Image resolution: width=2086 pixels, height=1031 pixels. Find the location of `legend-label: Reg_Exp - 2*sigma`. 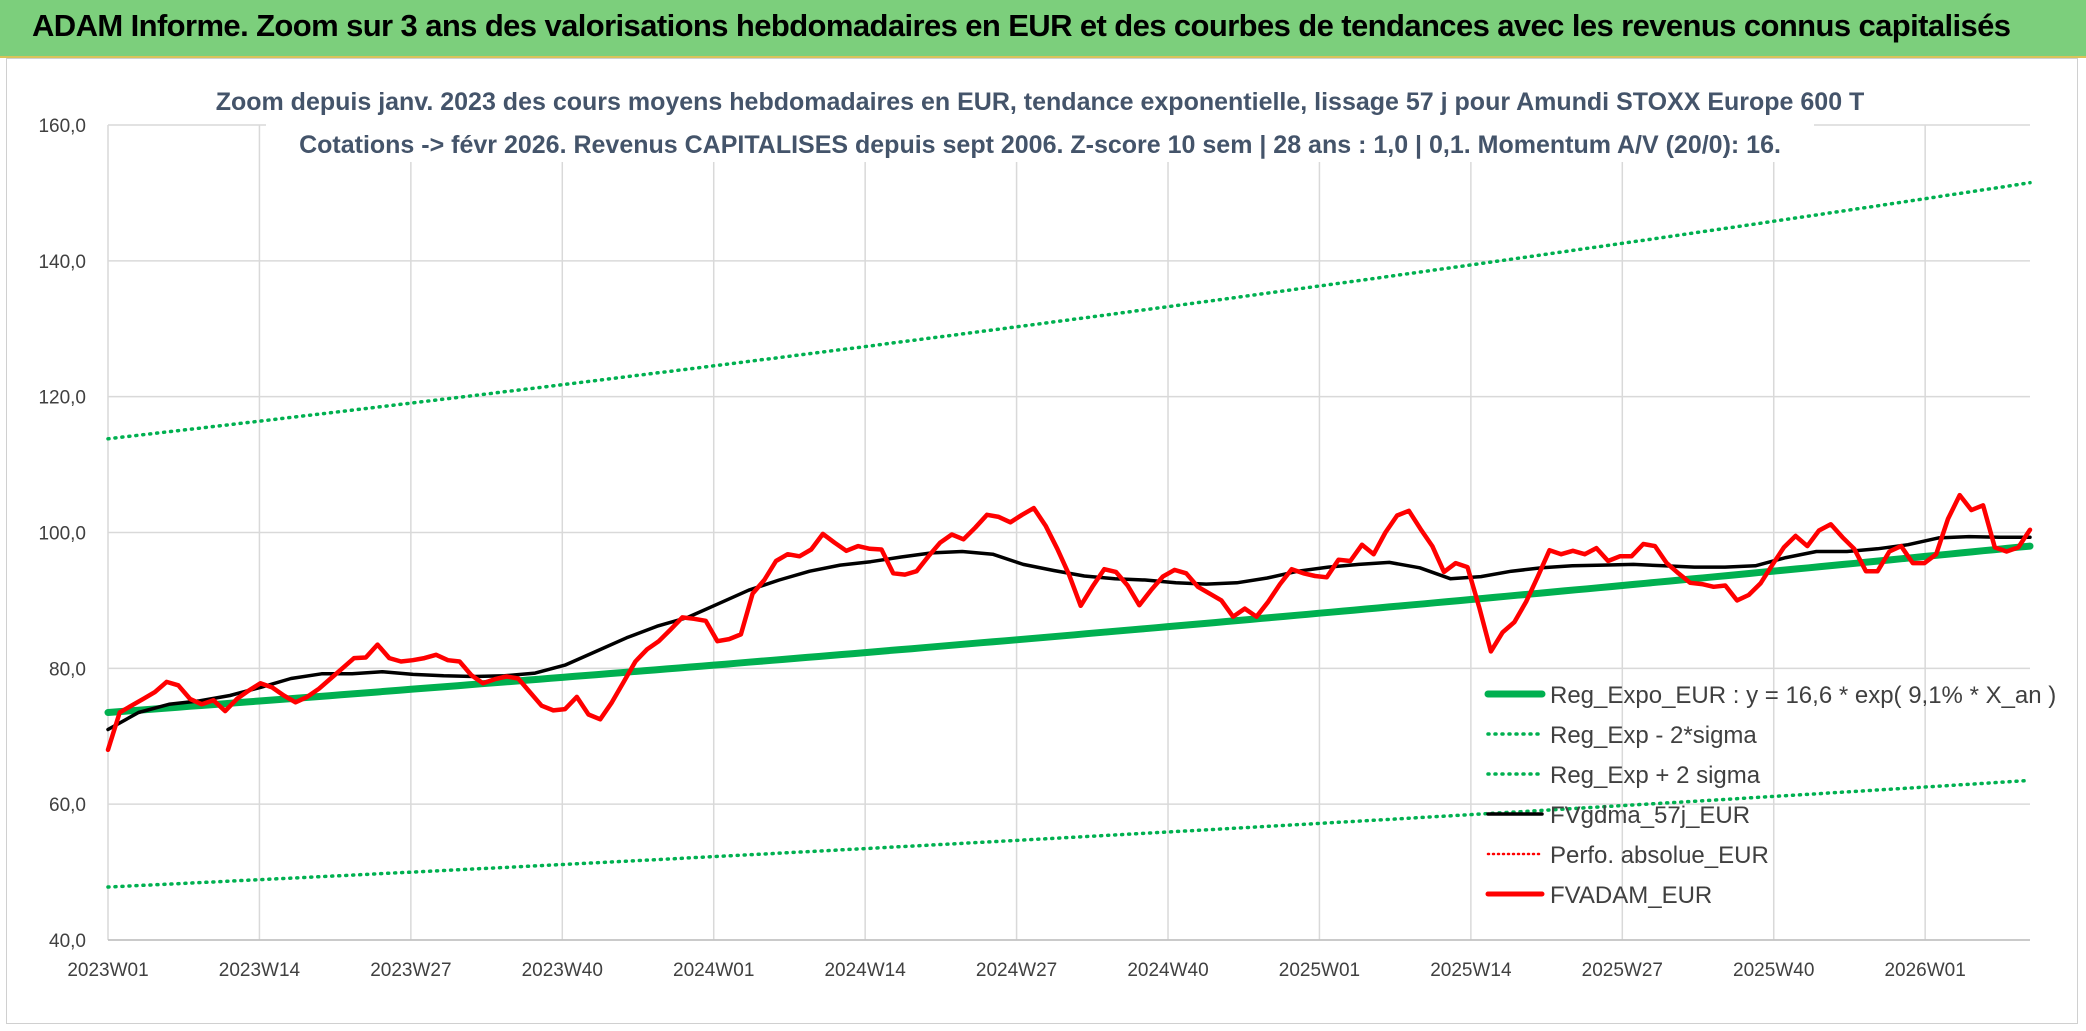

legend-label: Reg_Exp - 2*sigma is located at coordinates (1653, 735).